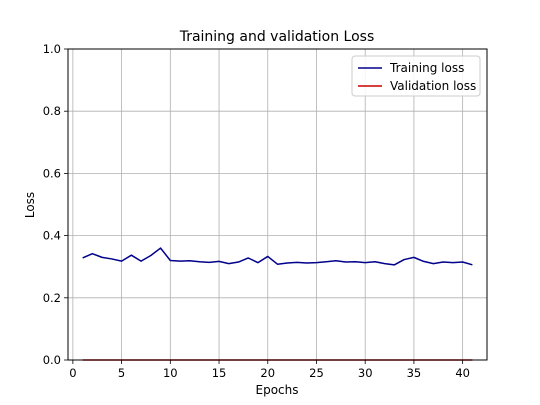 The image size is (540, 405). What do you see at coordinates (52, 173) in the screenshot?
I see `y-tick-label: 0.6` at bounding box center [52, 173].